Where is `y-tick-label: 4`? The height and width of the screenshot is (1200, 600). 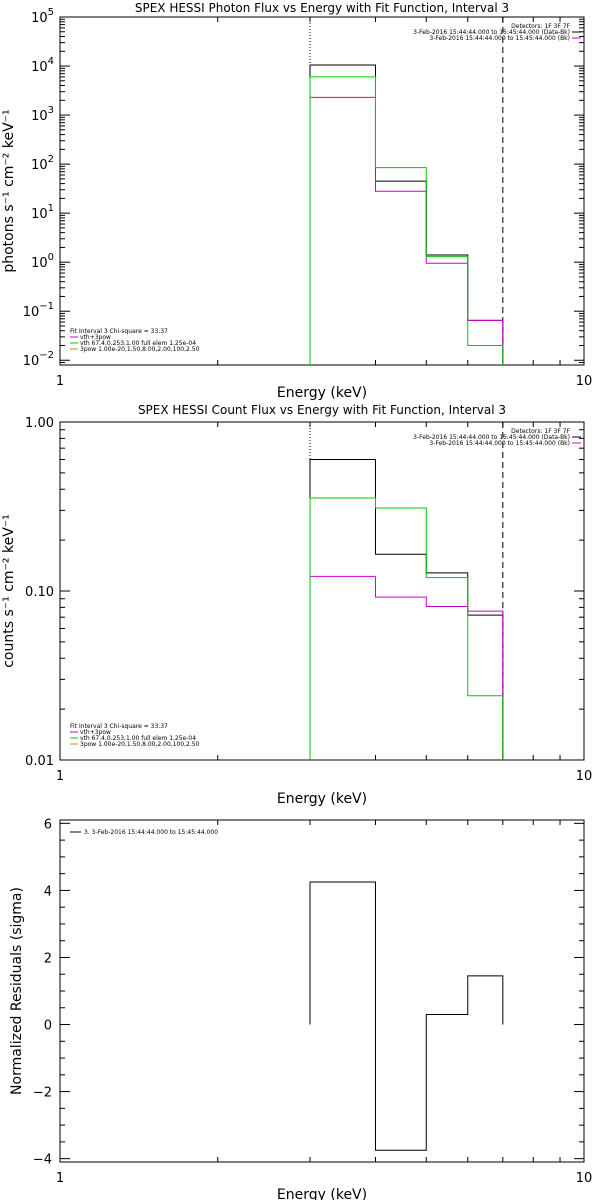 y-tick-label: 4 is located at coordinates (48, 891).